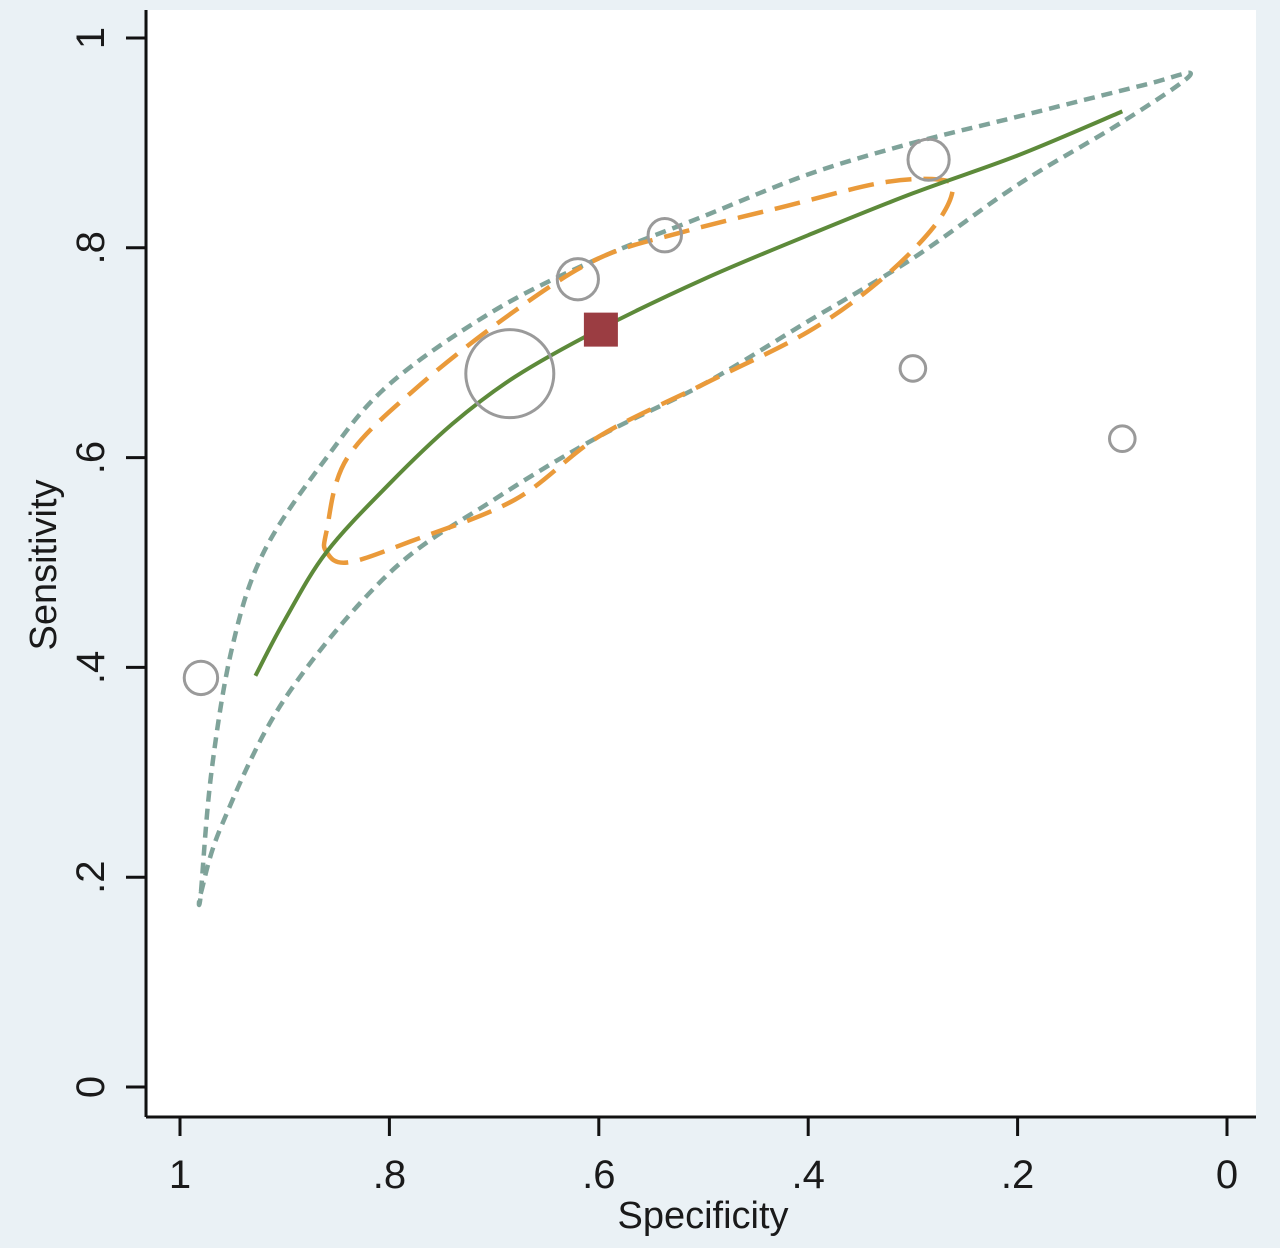 Image resolution: width=1280 pixels, height=1248 pixels. What do you see at coordinates (703, 1157) in the screenshot?
I see `x-ticks: 1 .8 .6 .4 .2 0` at bounding box center [703, 1157].